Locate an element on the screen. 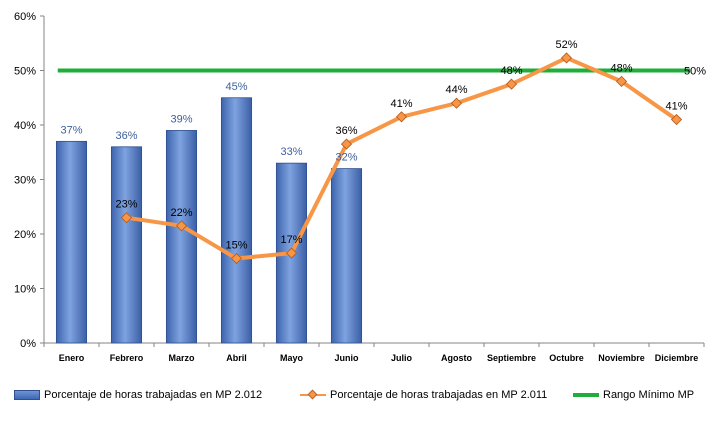 This screenshot has height=427, width=715. mp2011-data-label: 52% is located at coordinates (566, 45).